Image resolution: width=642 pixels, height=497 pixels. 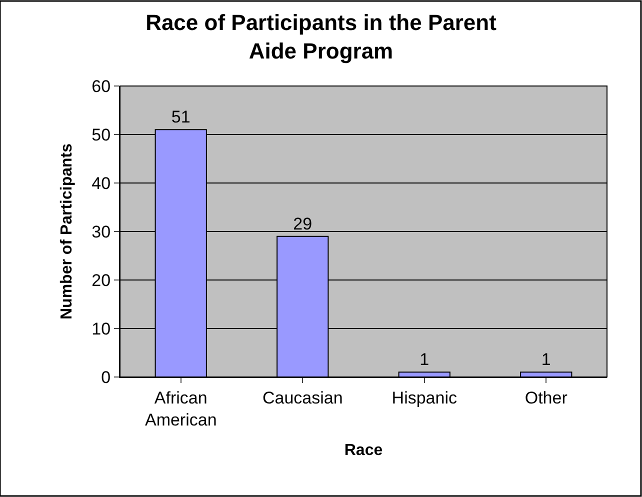 I want to click on chart-title: Race of Participants in the Parent Aide Program, so click(x=322, y=37).